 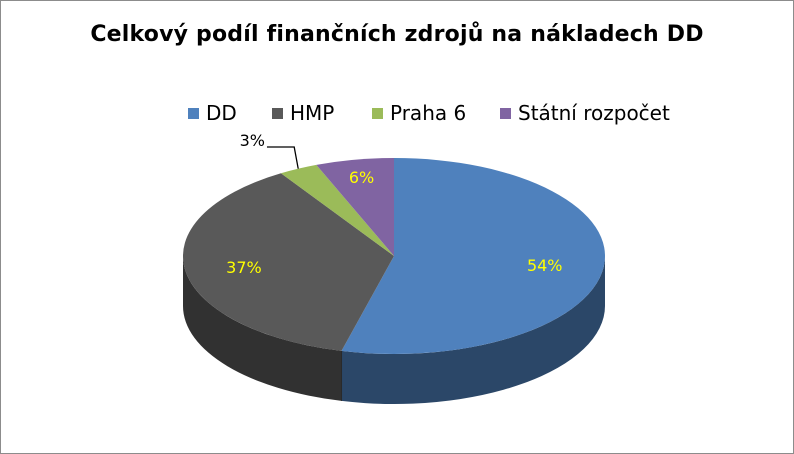 I want to click on legend-label-dd: DD, so click(x=221, y=113).